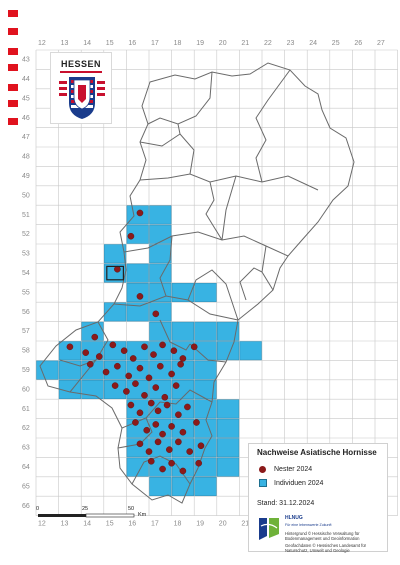 This screenshot has height=565, width=400. What do you see at coordinates (26, 254) in the screenshot?
I see `row-label: 53` at bounding box center [26, 254].